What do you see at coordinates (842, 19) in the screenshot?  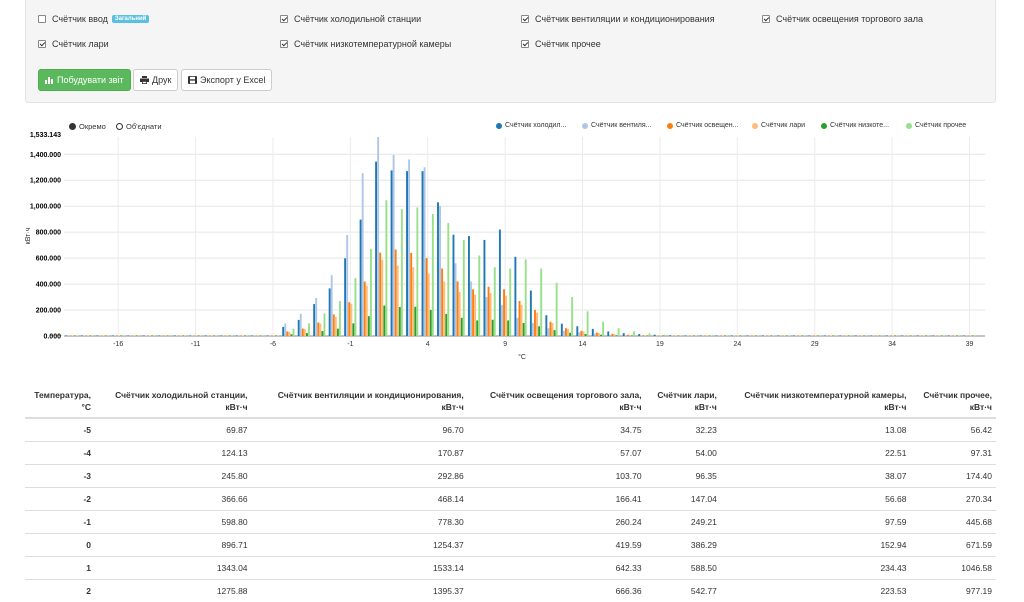 I see `checkbox-meter-lighting: Счётчик освещения торгового зала` at bounding box center [842, 19].